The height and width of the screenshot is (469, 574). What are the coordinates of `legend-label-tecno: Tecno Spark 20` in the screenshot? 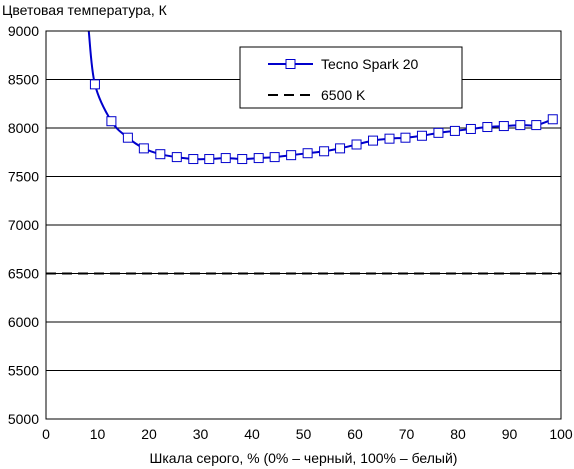 It's located at (369, 64).